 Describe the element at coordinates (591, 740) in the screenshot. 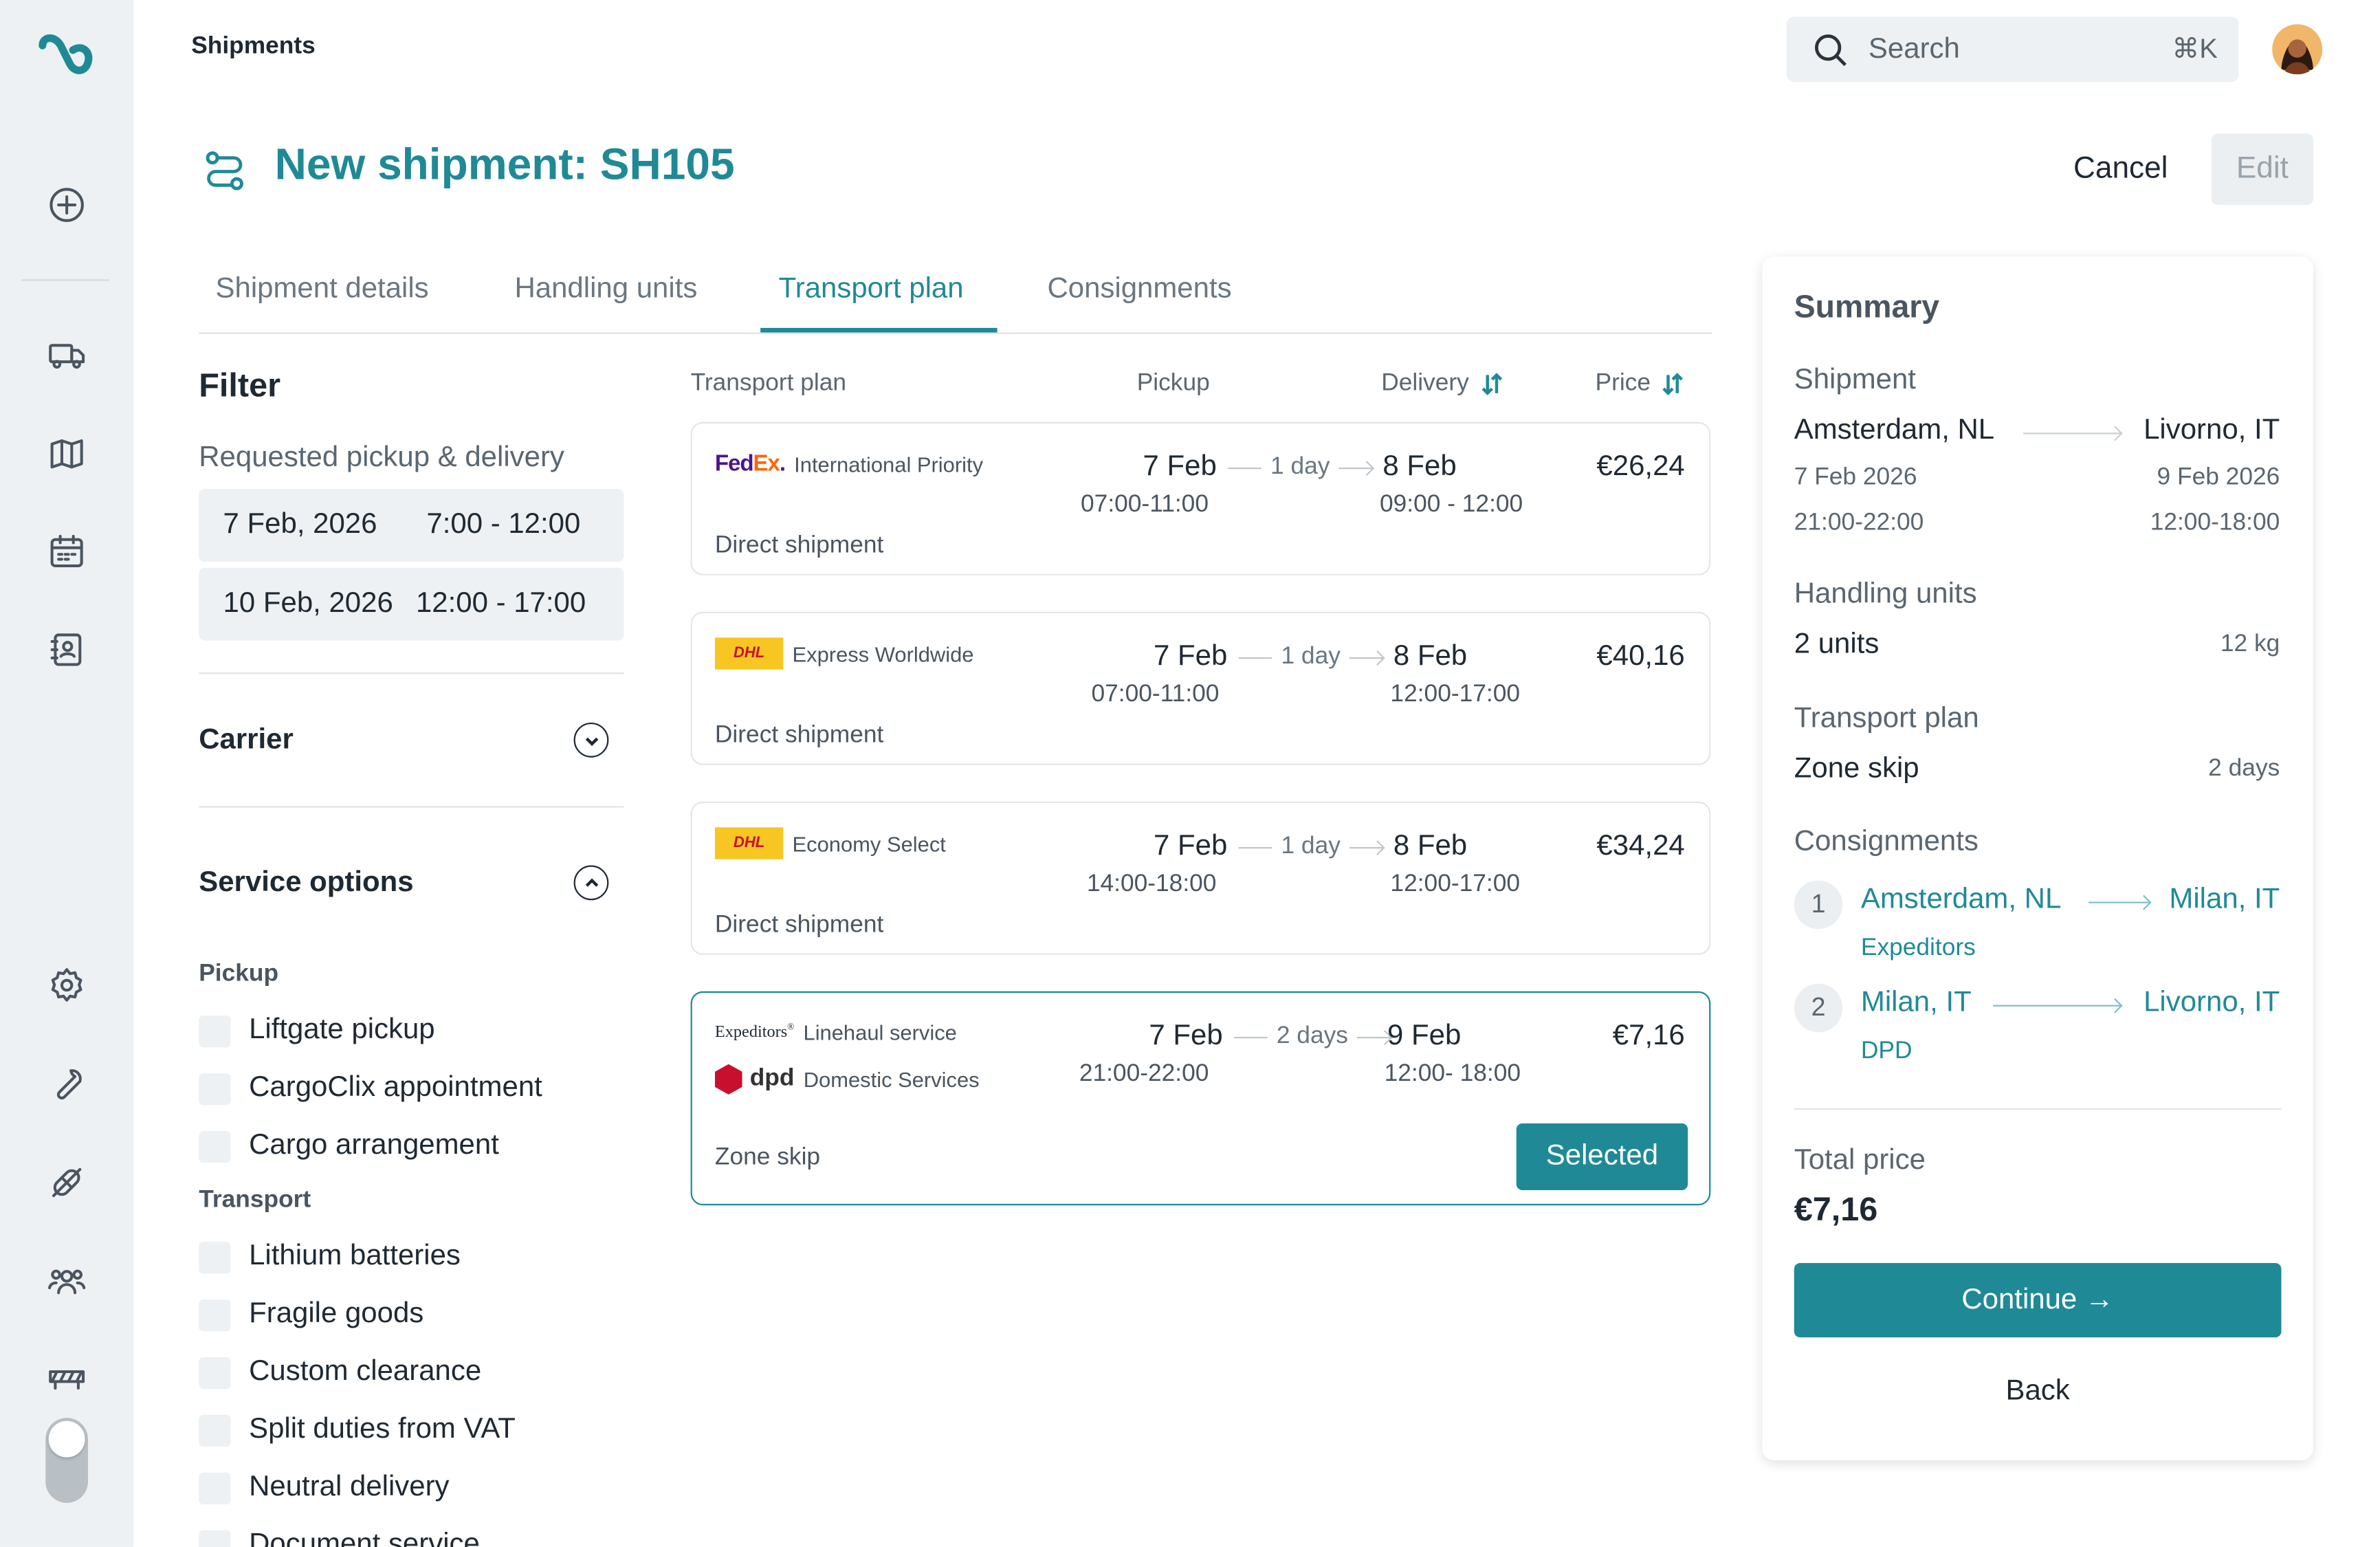

I see `chevron-down-icon` at that location.